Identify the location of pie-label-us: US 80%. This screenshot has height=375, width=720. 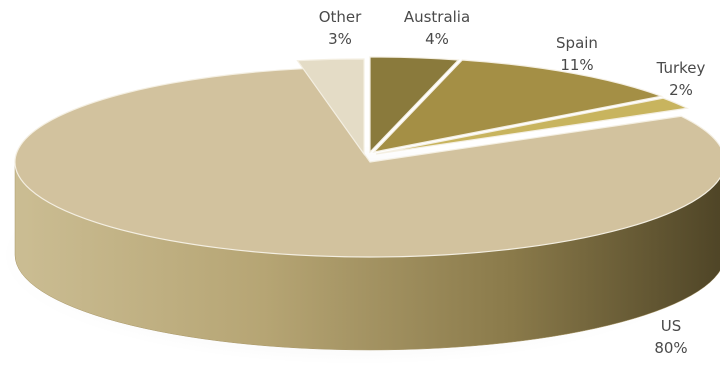
(670, 337).